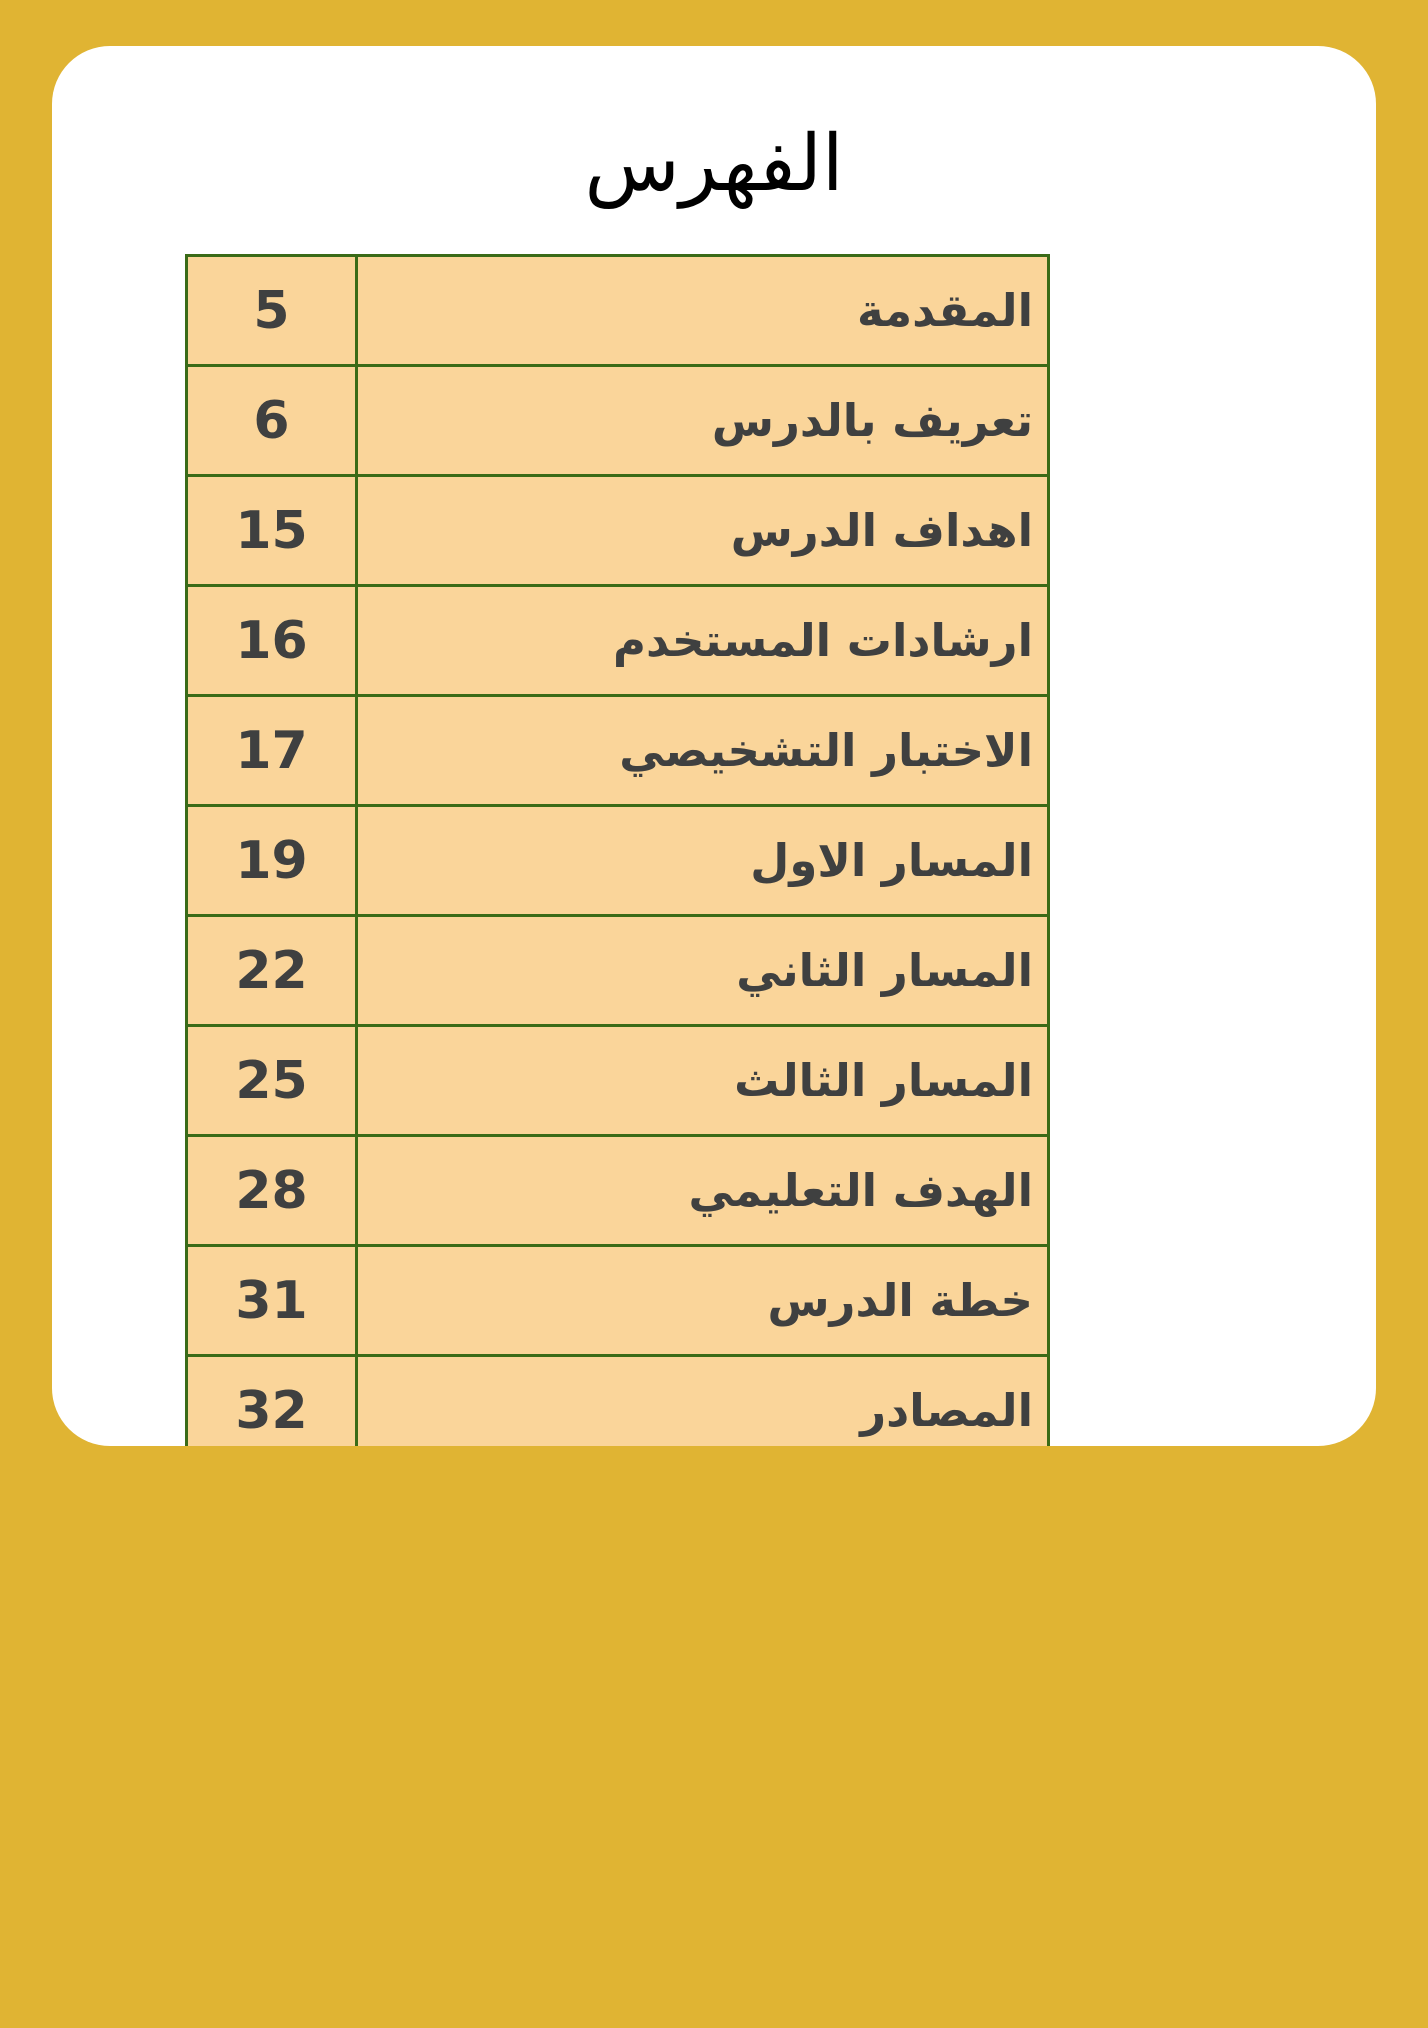 The height and width of the screenshot is (2028, 1428). What do you see at coordinates (702, 750) in the screenshot?
I see `toc-entry-label: الاختبار التشخيصي` at bounding box center [702, 750].